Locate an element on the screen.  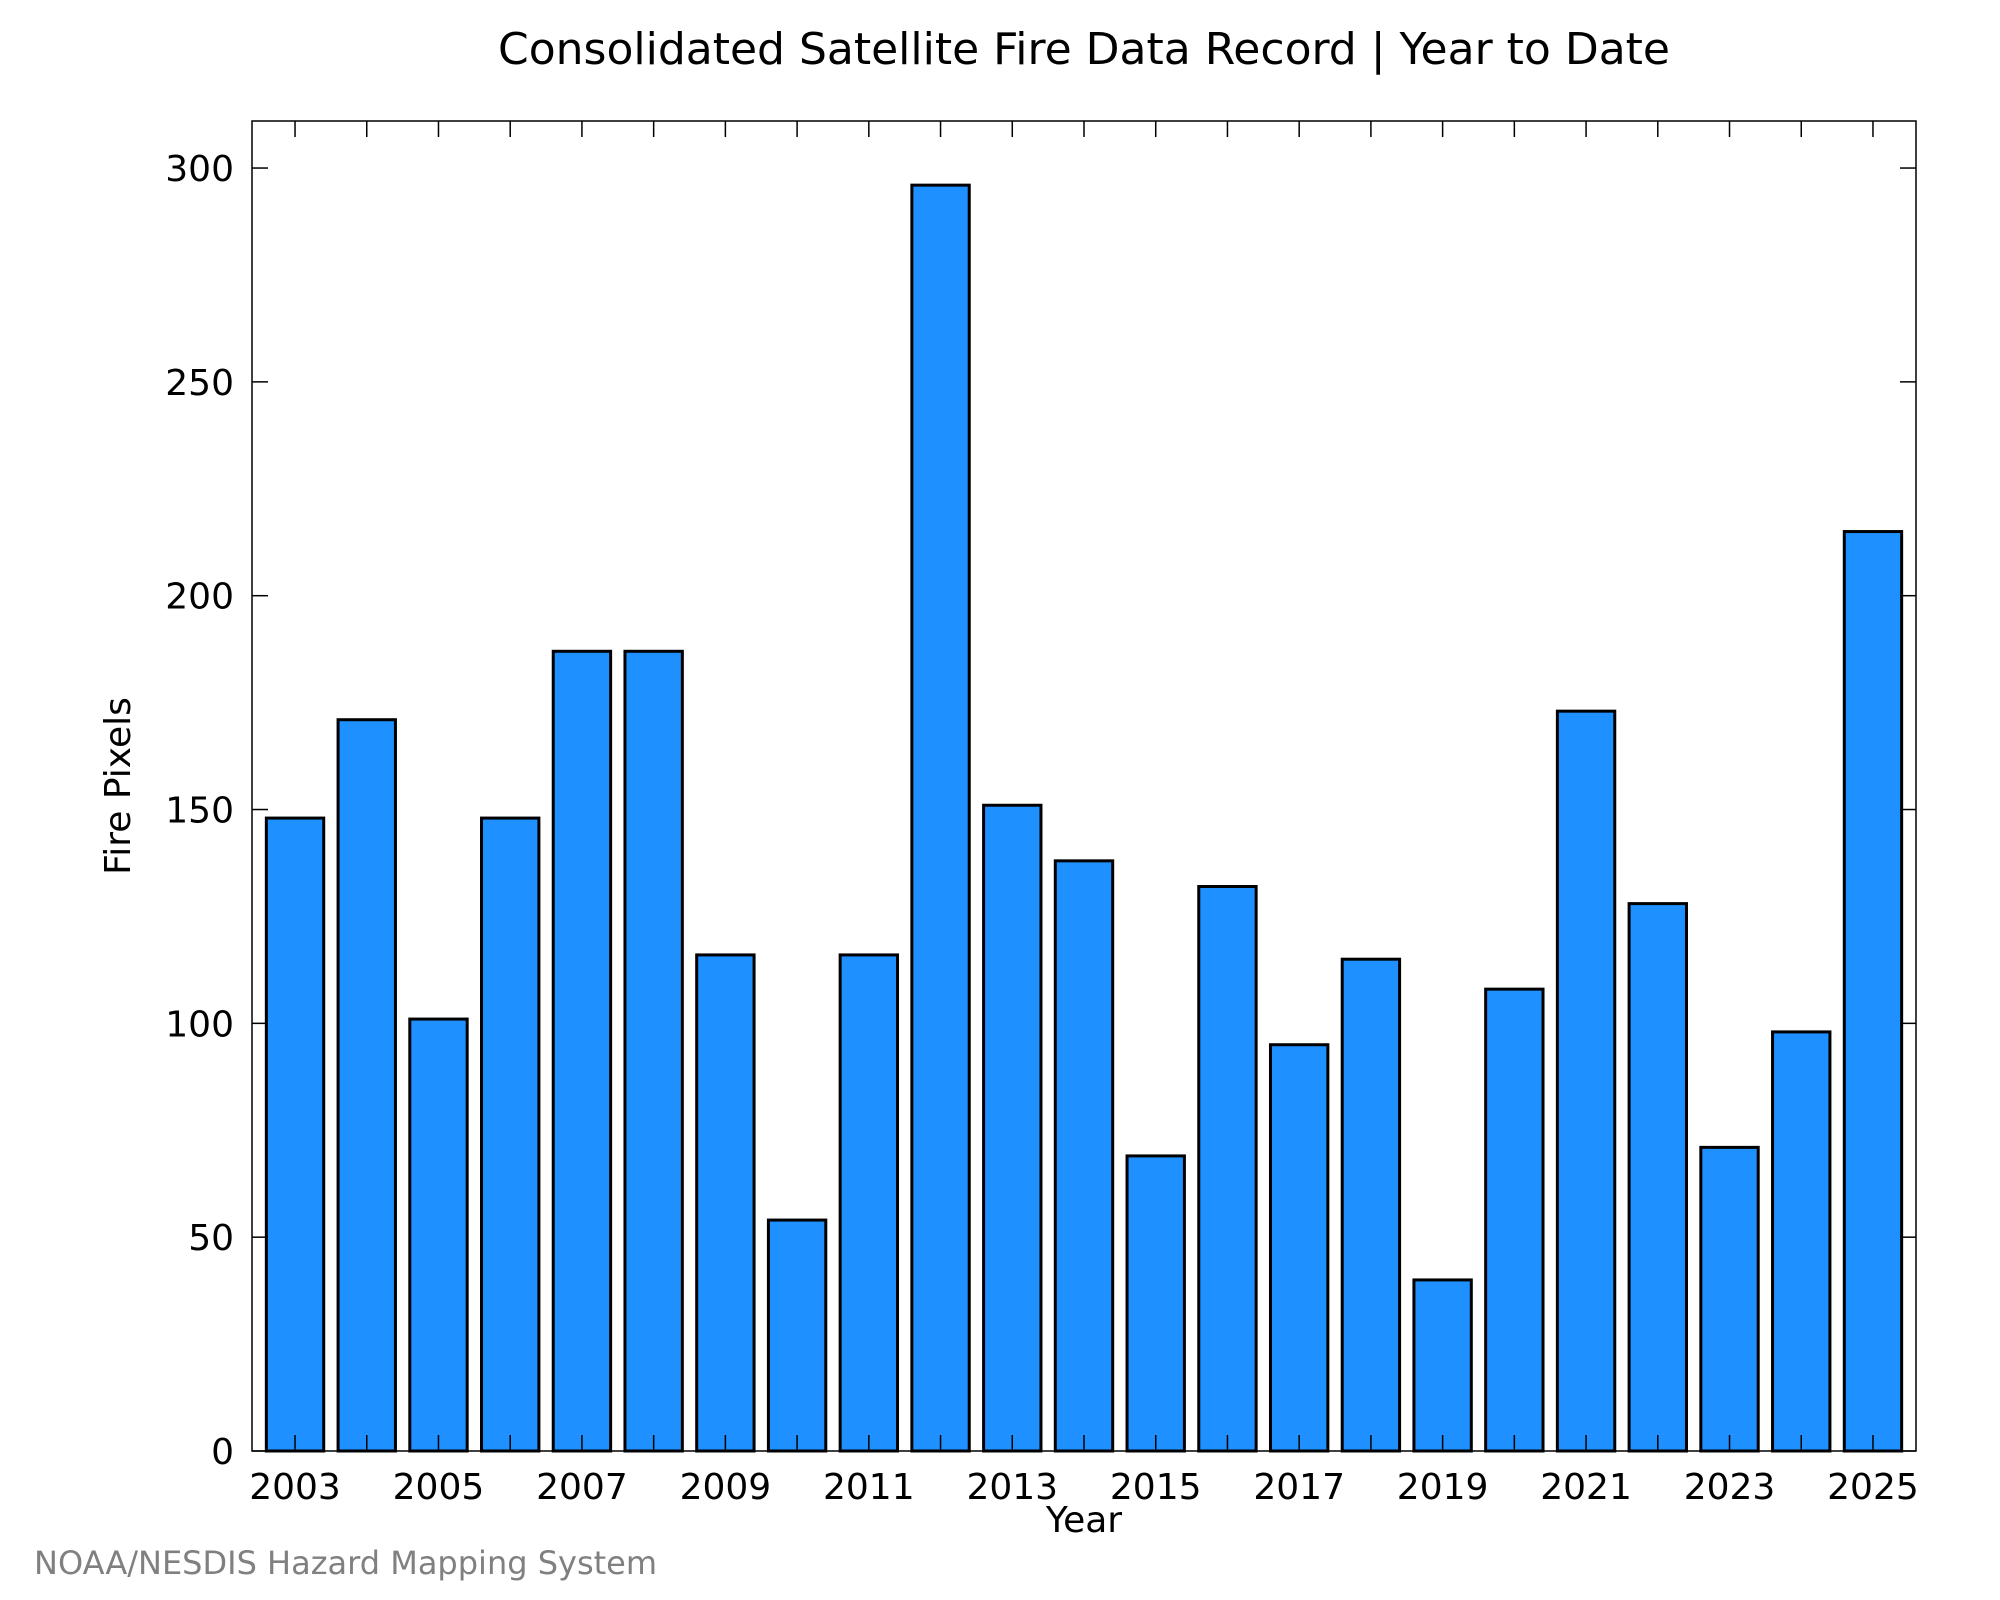
x-tick-label-2021: 2021 is located at coordinates (1586, 1487).